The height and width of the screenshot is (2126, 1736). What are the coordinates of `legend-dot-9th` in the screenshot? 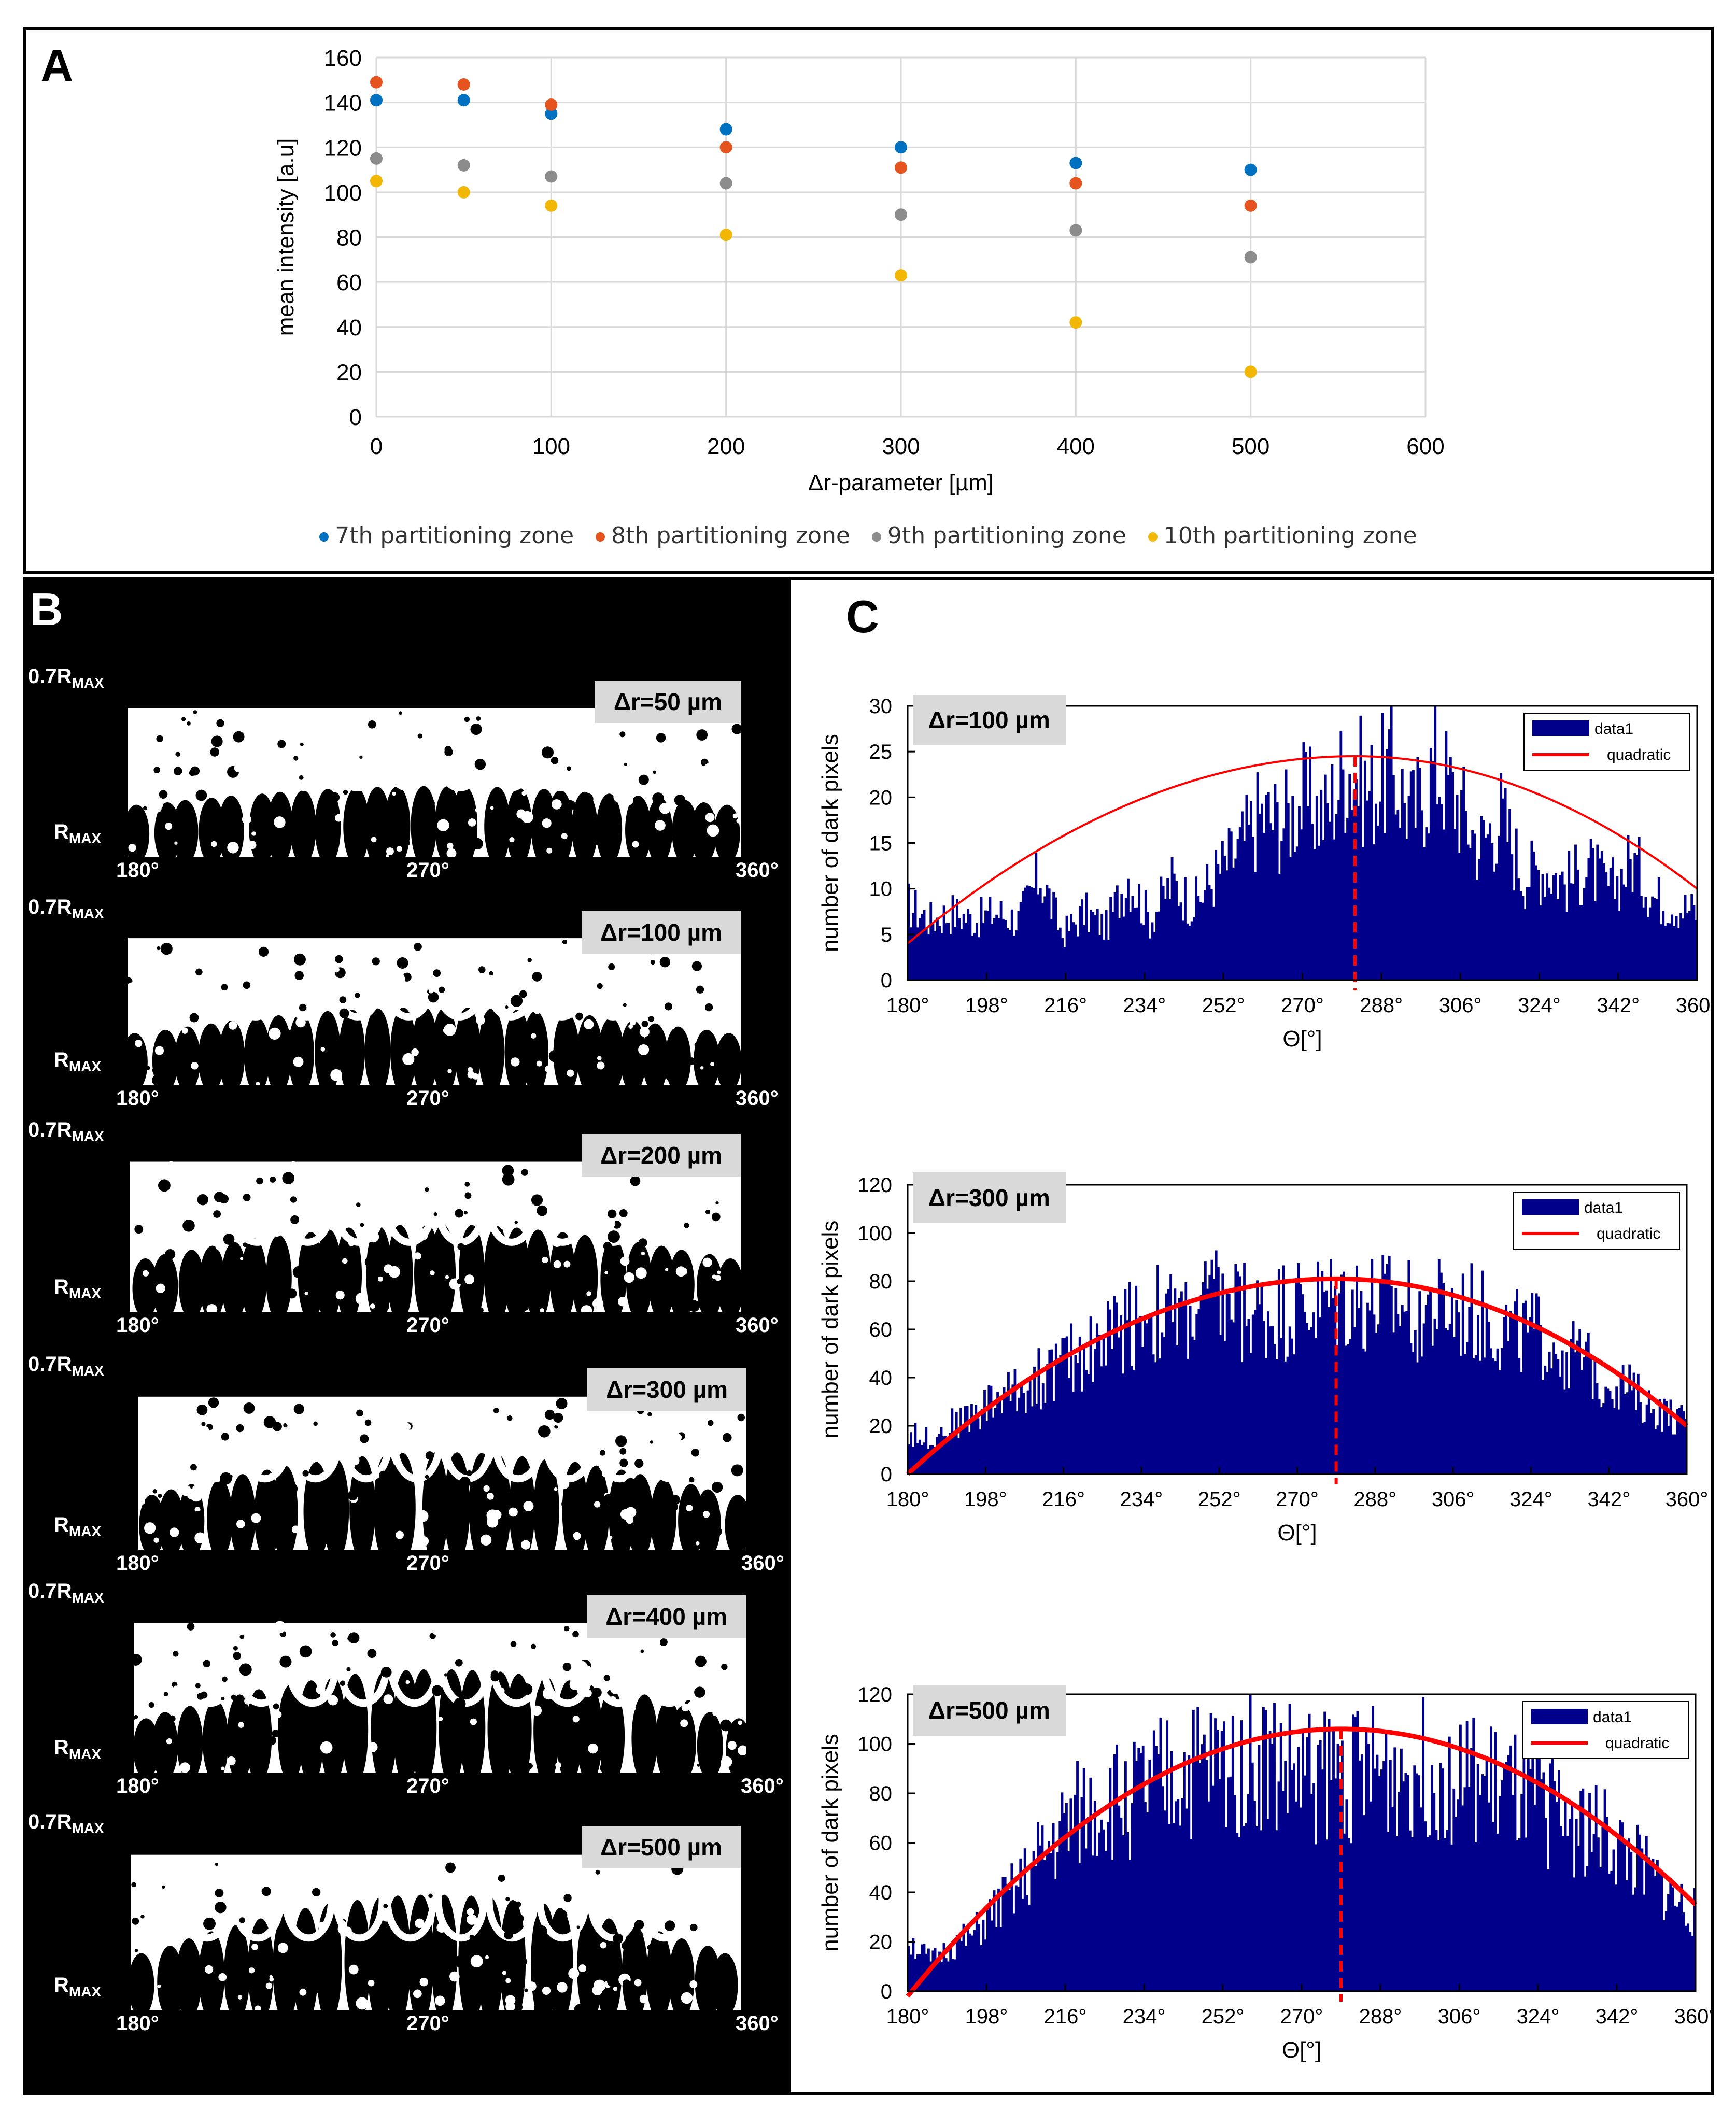 It's located at (876, 537).